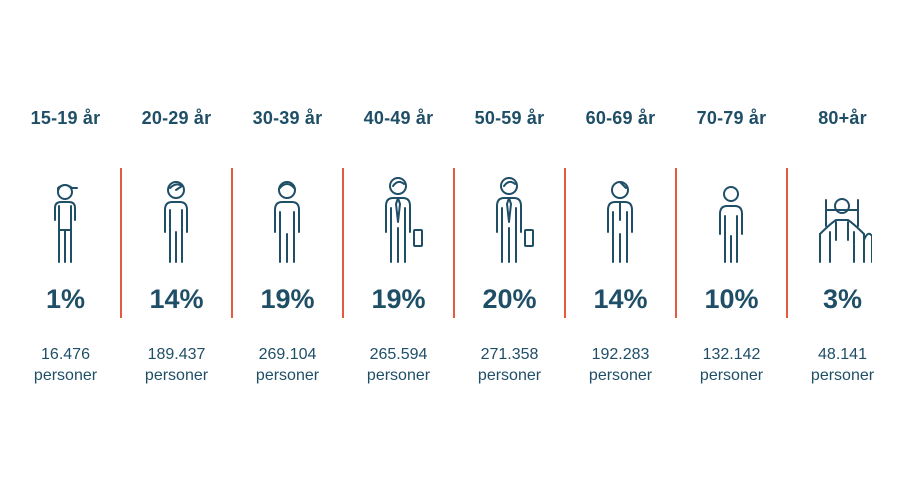  What do you see at coordinates (842, 354) in the screenshot?
I see `person-count-number: 48.141` at bounding box center [842, 354].